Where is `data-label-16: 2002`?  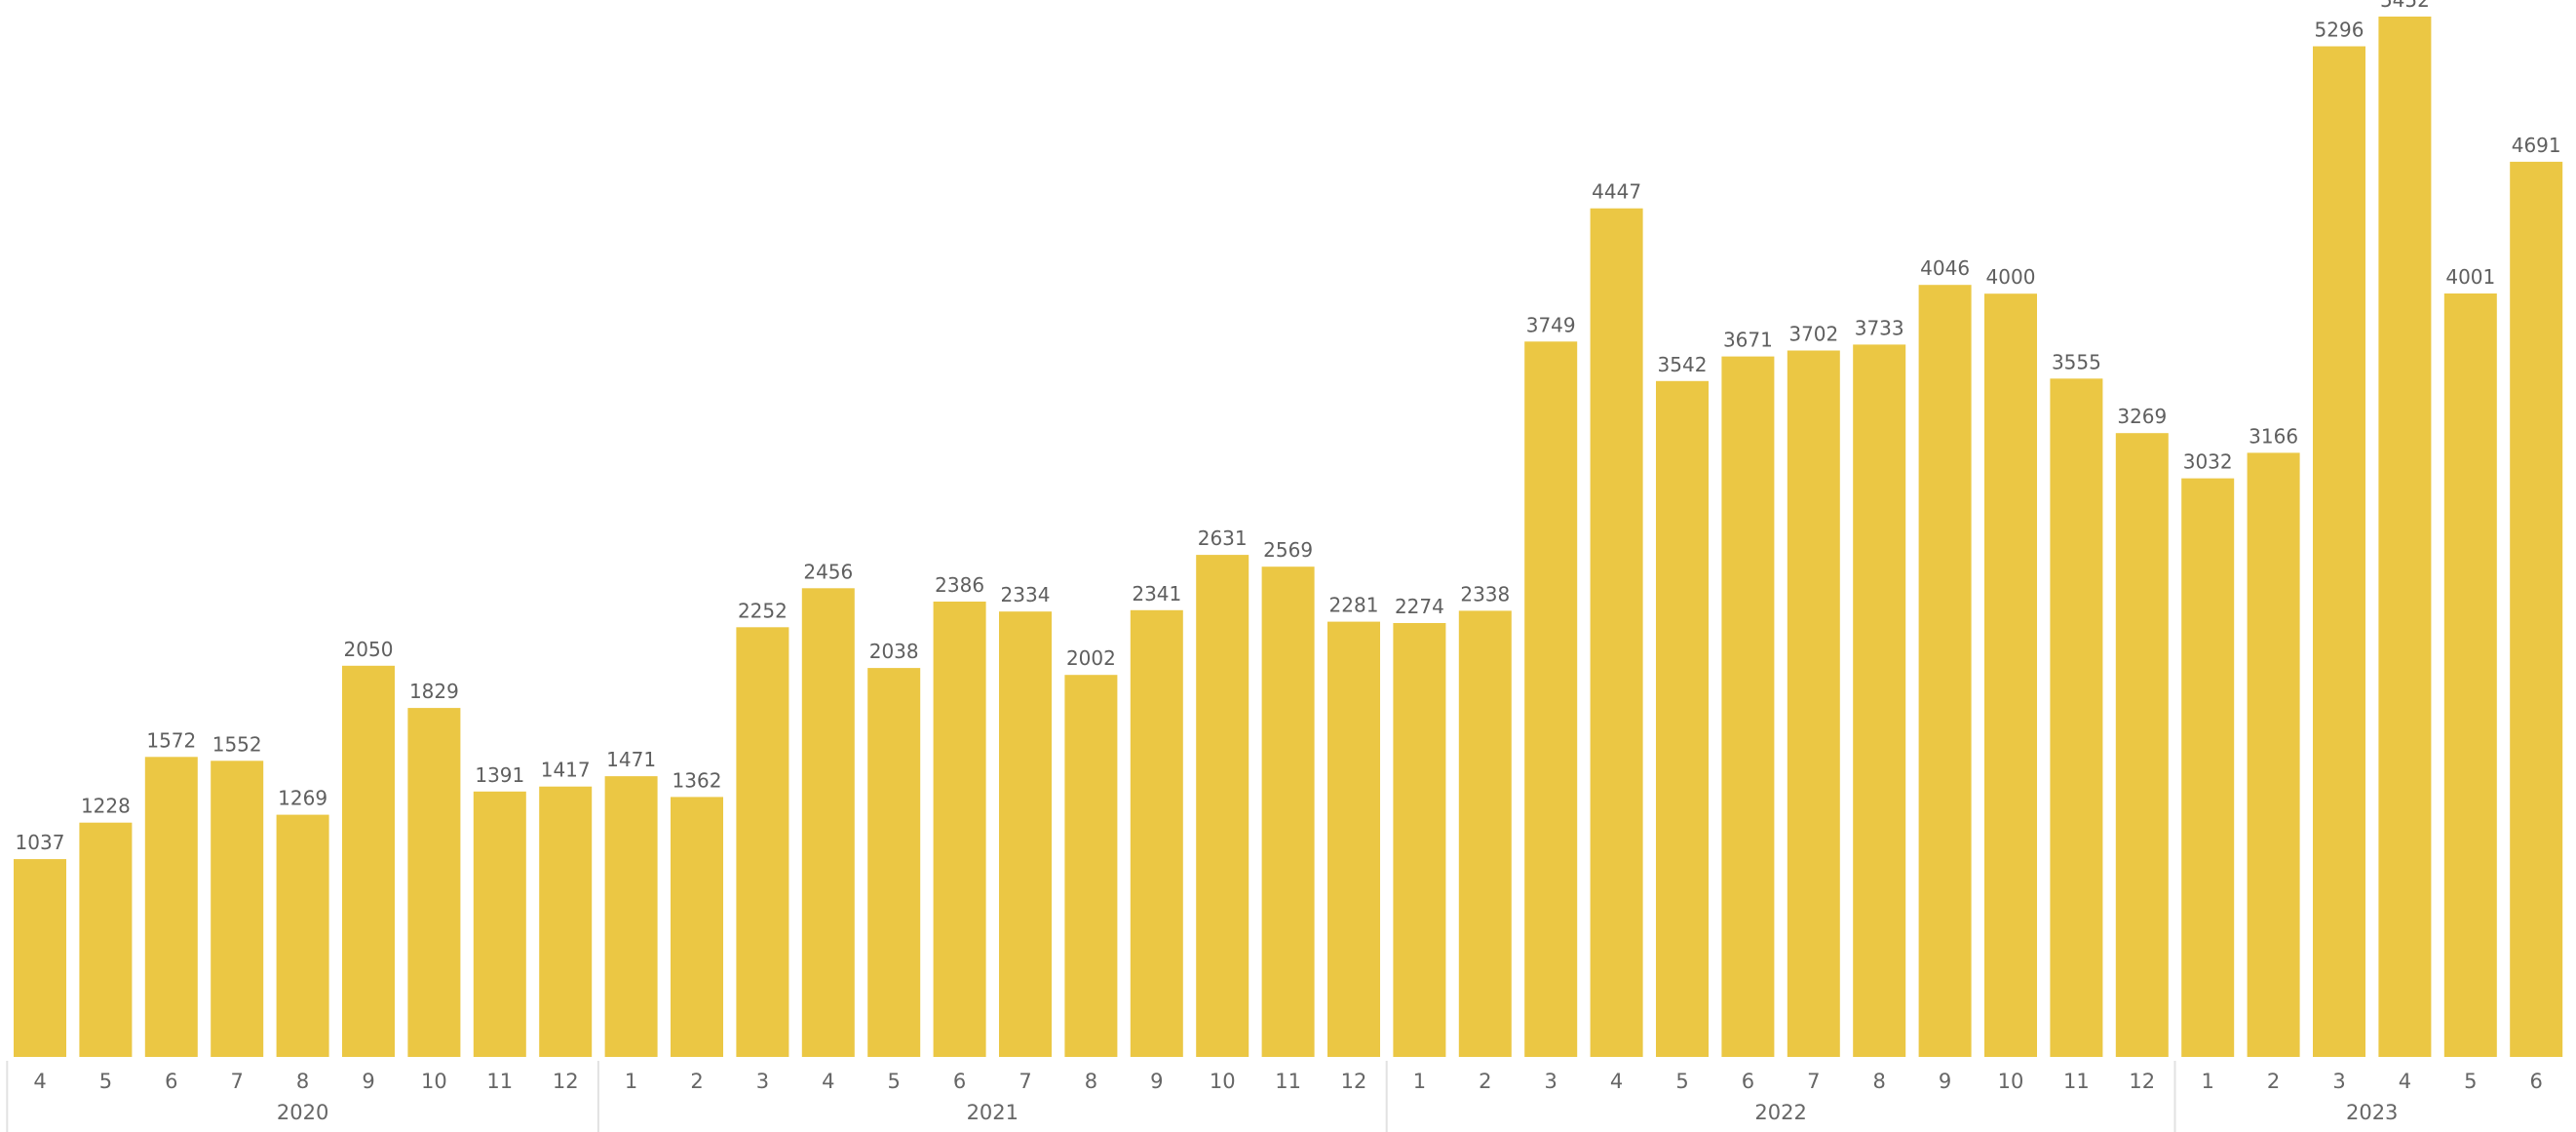 data-label-16: 2002 is located at coordinates (1091, 658).